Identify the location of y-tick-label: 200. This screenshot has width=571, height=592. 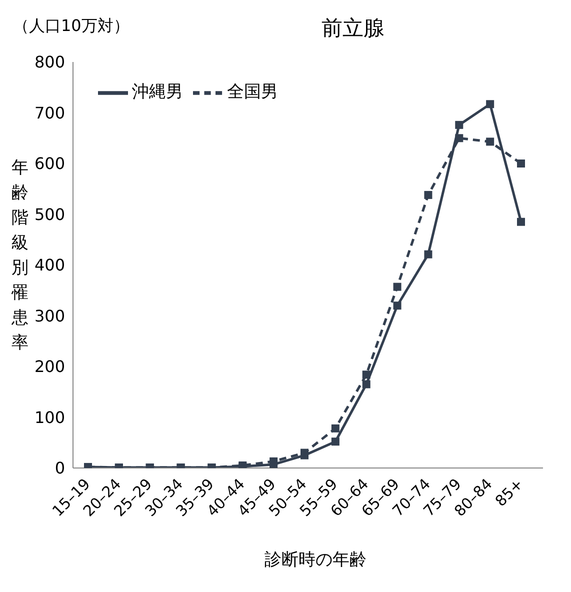
(49, 366).